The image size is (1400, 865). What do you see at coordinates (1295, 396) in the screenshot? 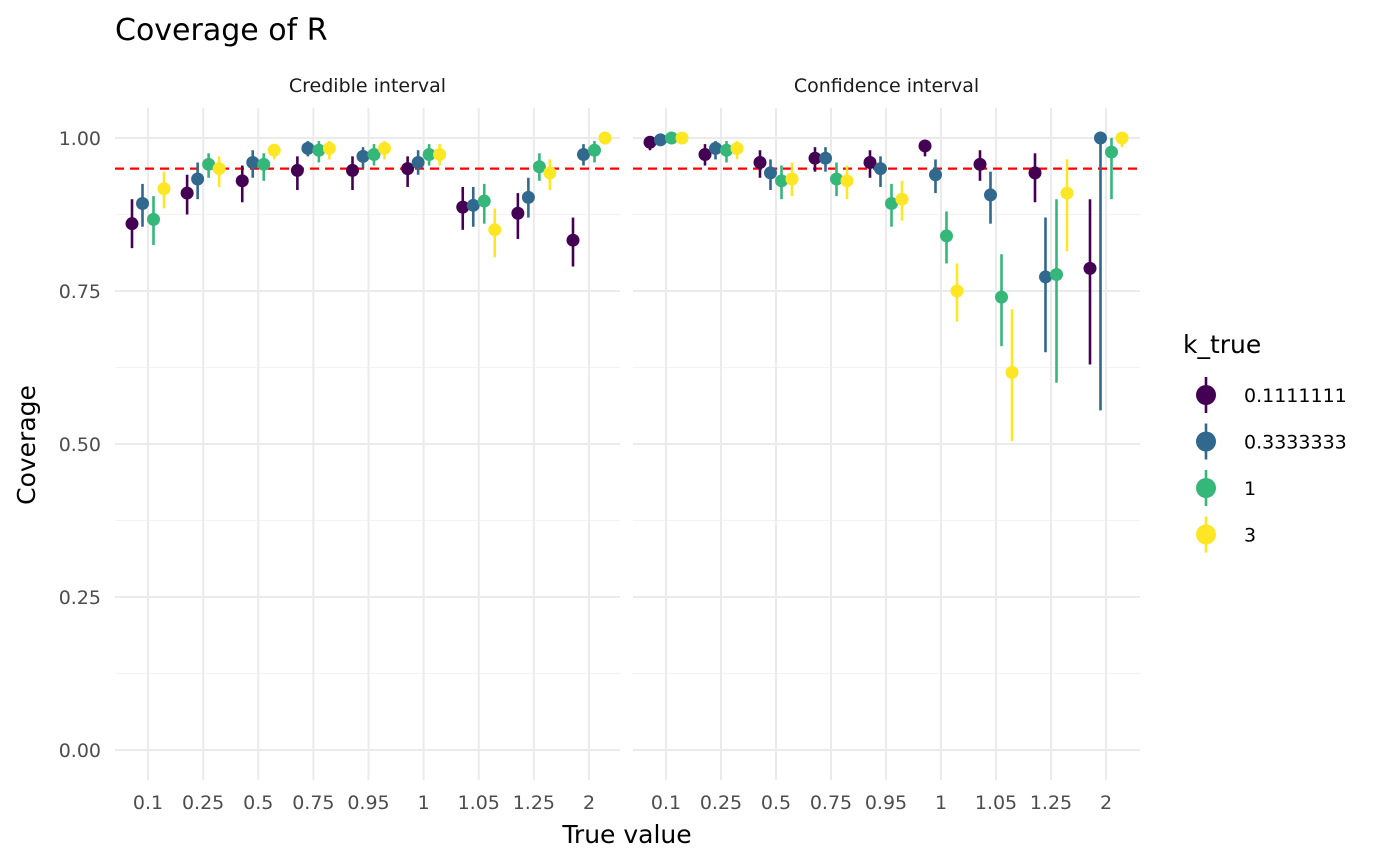
I see `legend-label: 0.1111111` at bounding box center [1295, 396].